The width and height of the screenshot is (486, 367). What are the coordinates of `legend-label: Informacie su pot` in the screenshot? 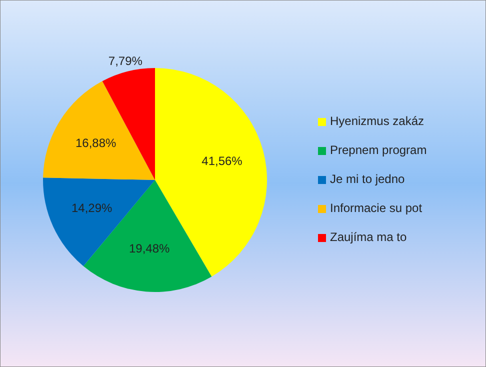 It's located at (376, 208).